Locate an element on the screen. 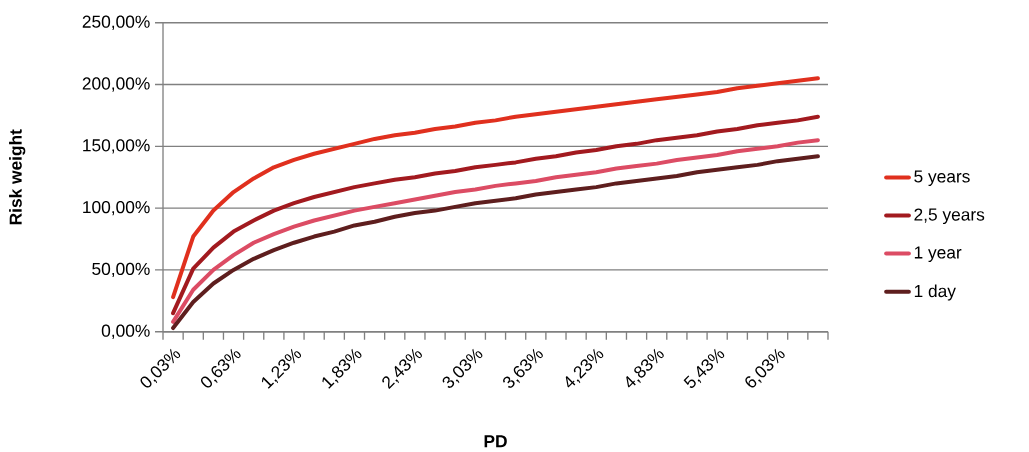  legend-label: 1 year is located at coordinates (938, 254).